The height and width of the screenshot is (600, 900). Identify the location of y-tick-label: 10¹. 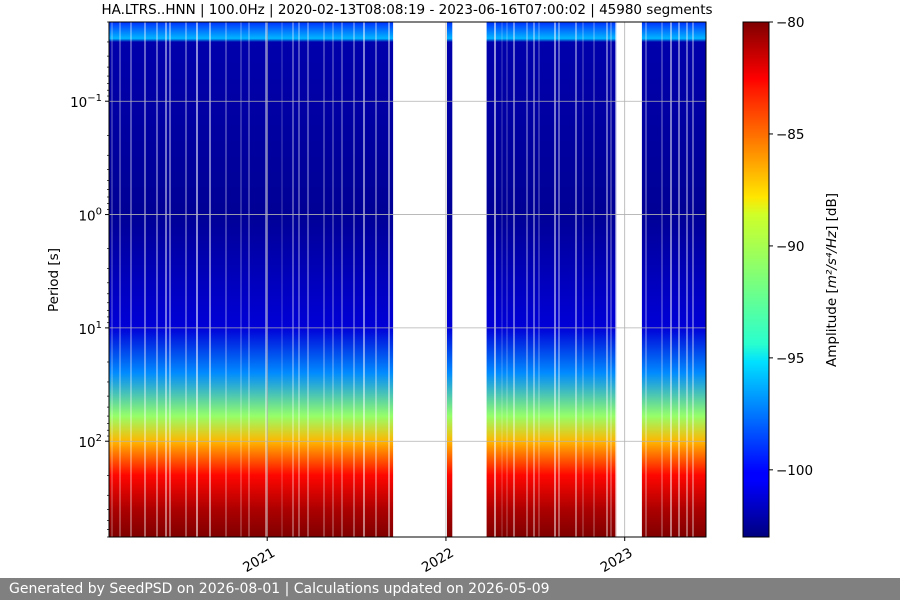
(90, 329).